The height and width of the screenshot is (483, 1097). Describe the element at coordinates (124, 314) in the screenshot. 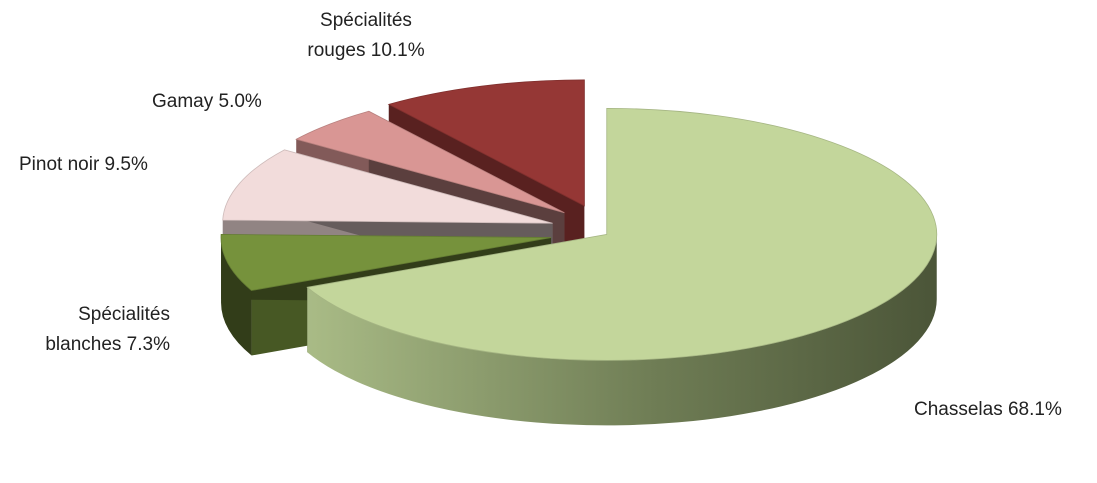

I see `label-specialites-blanches-line1: Spécialités` at that location.